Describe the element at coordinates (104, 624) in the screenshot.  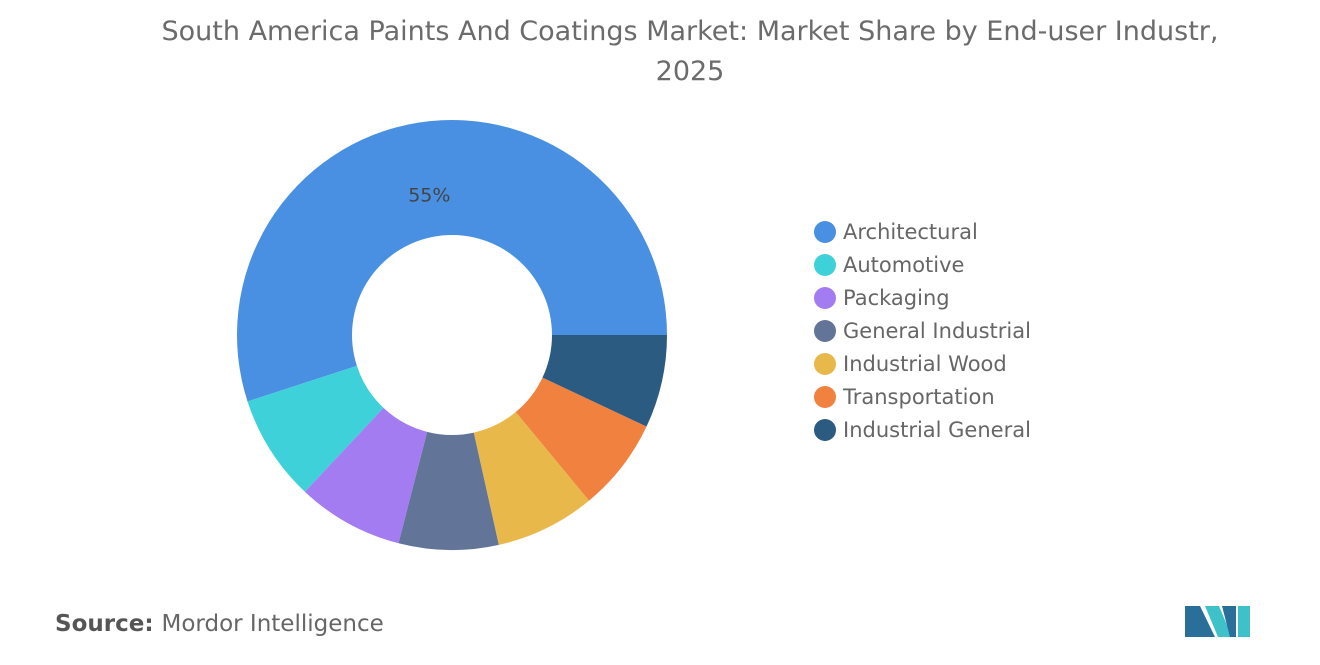
I see `source-label: Source:` at that location.